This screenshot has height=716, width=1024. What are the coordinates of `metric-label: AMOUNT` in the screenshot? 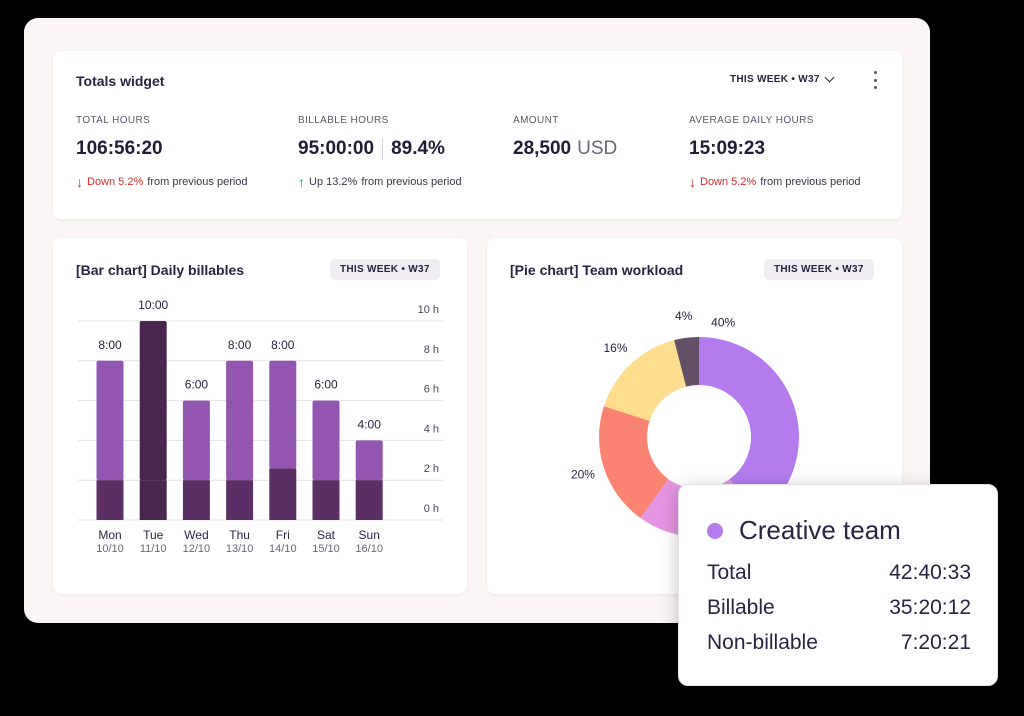 It's located at (536, 120).